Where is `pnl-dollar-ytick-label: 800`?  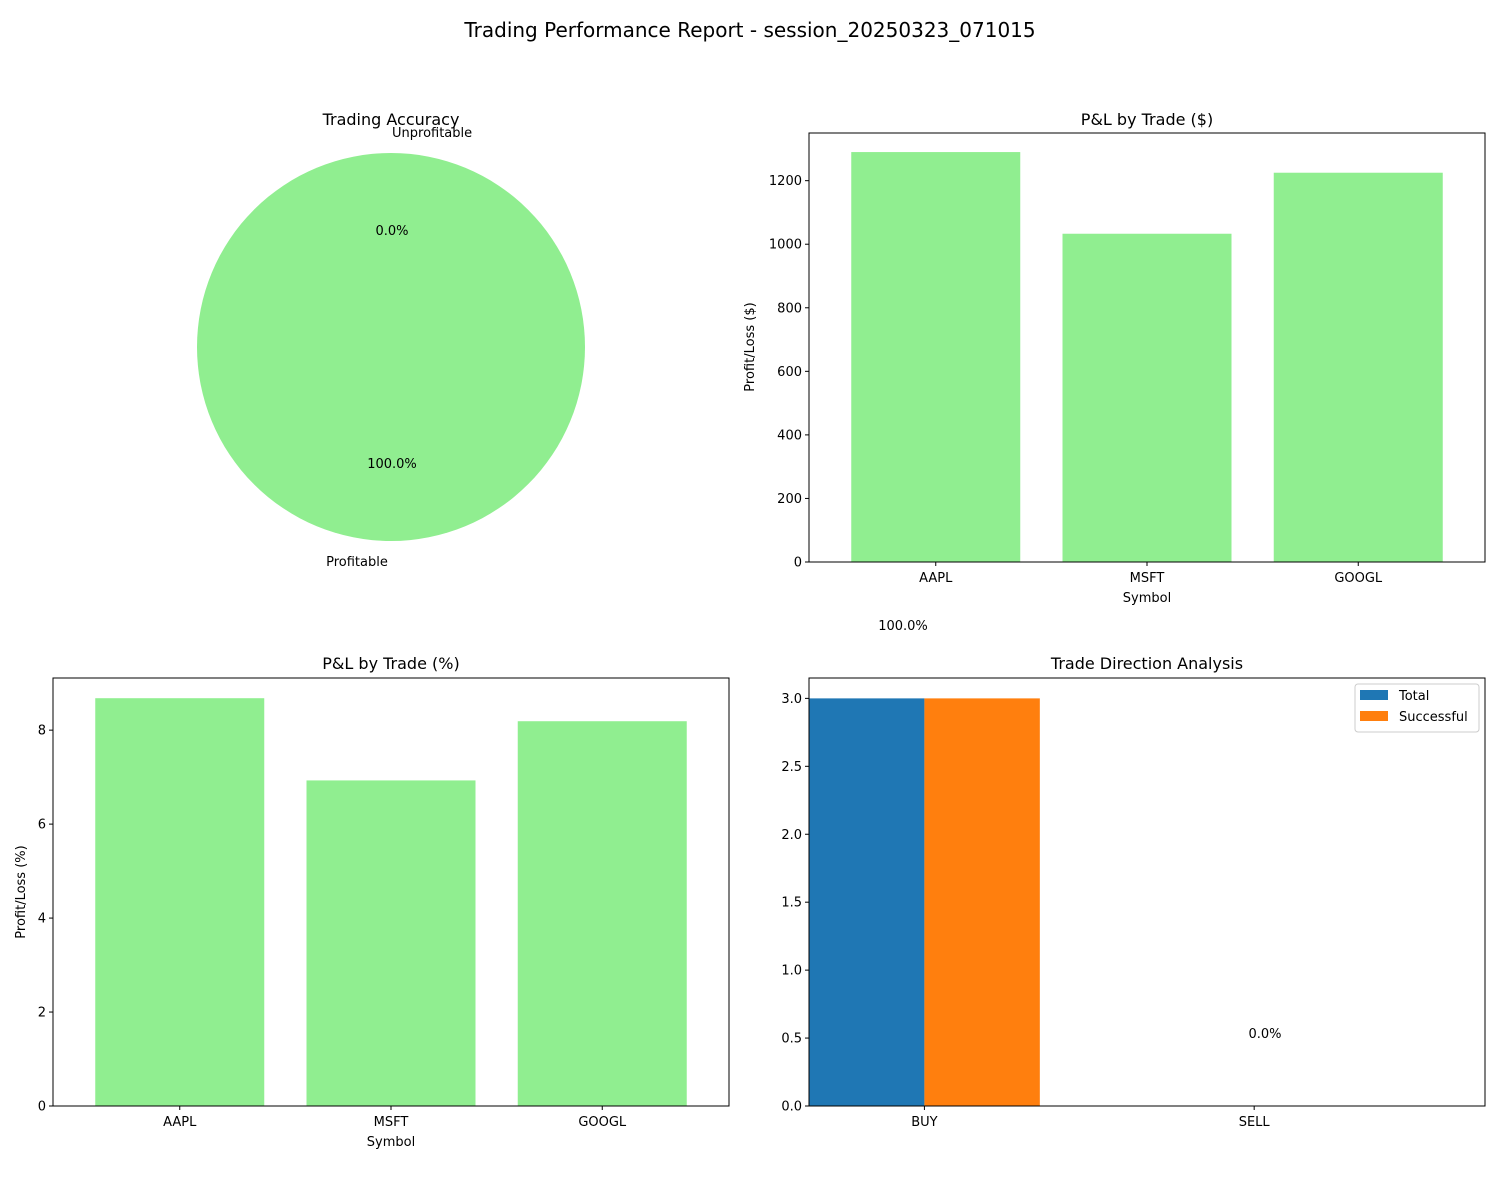
pnl-dollar-ytick-label: 800 is located at coordinates (789, 308).